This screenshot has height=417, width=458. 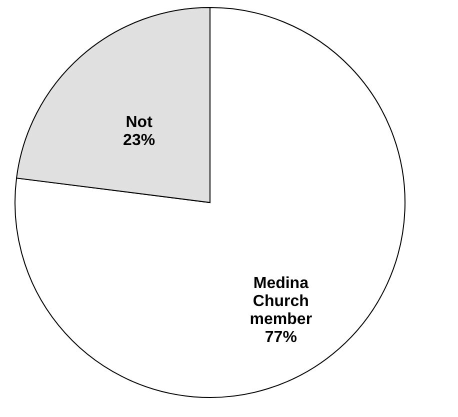 What do you see at coordinates (139, 141) in the screenshot?
I see `data-label: 23%` at bounding box center [139, 141].